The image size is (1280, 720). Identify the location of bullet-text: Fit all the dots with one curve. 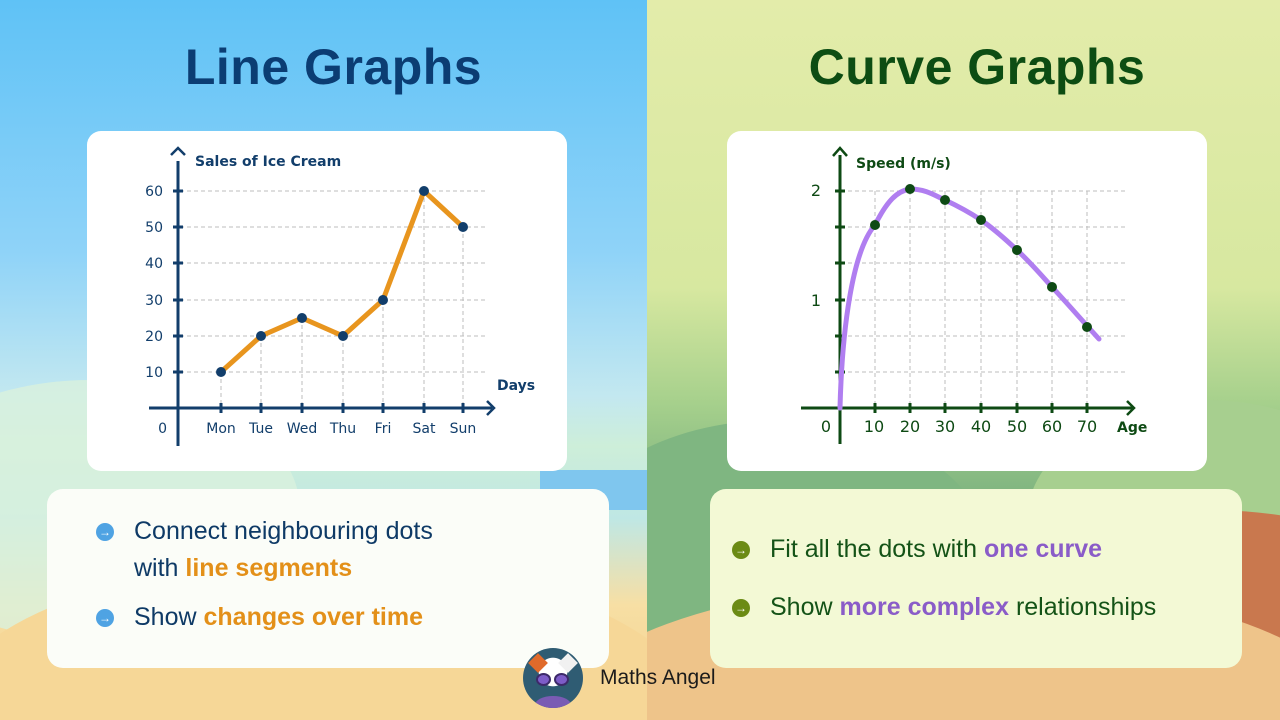
(936, 549).